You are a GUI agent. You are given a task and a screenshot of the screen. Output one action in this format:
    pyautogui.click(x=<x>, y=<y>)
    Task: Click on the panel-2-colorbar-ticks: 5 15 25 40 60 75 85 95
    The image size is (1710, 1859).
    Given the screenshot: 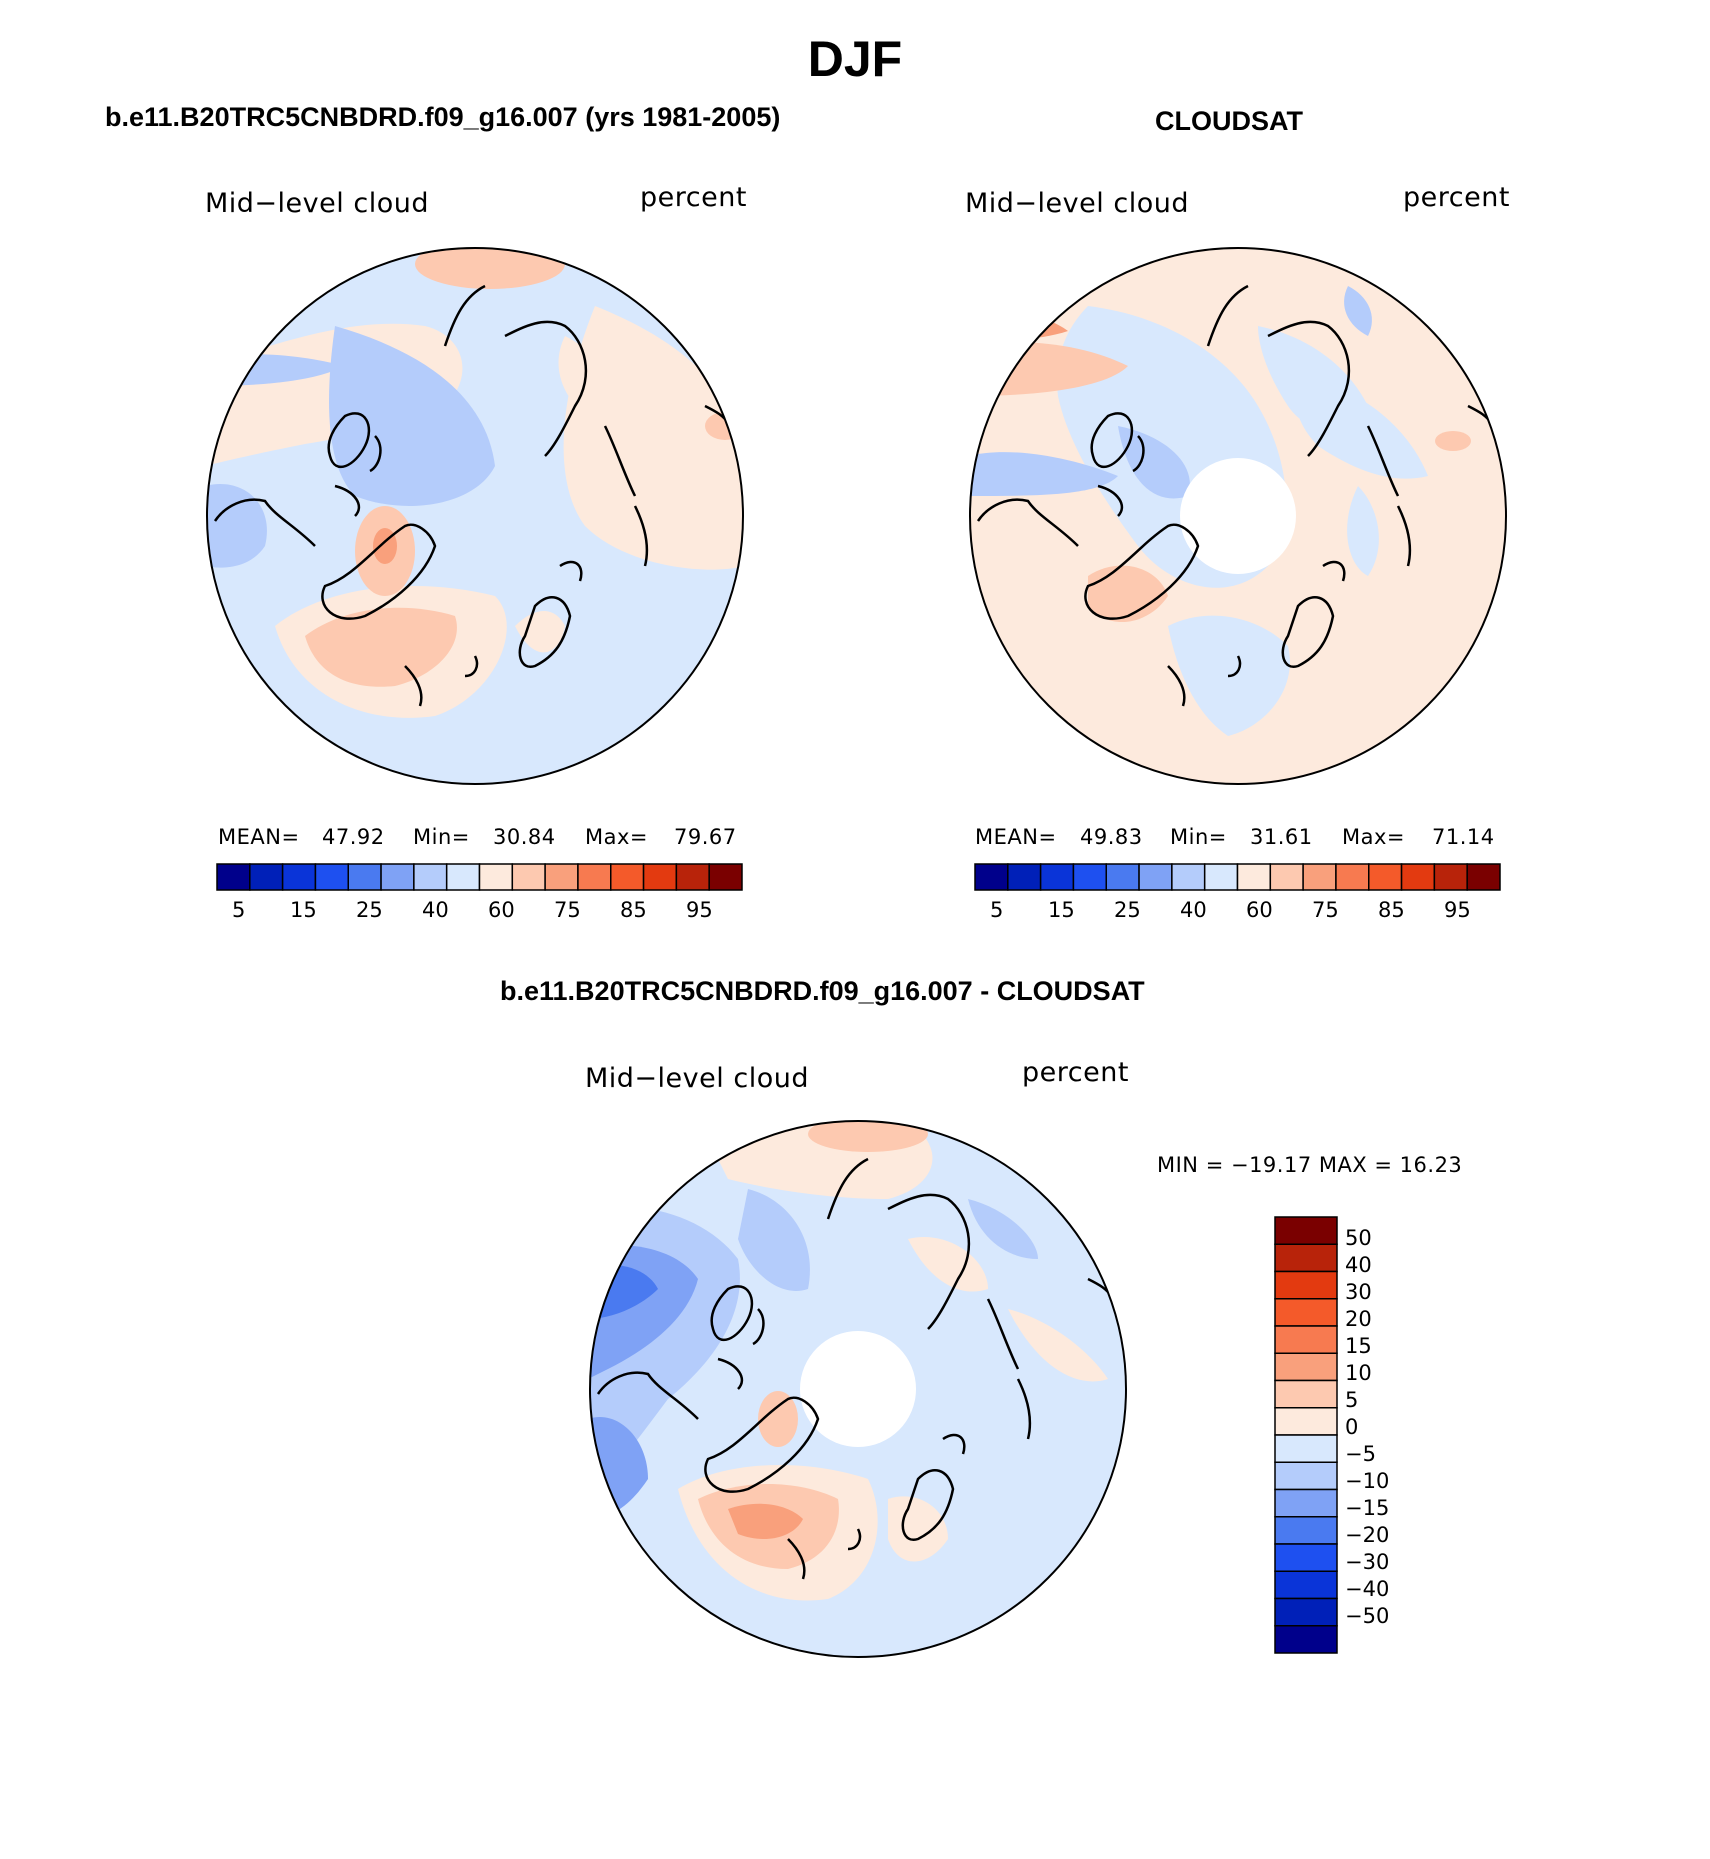 What is the action you would take?
    pyautogui.click(x=1237, y=913)
    